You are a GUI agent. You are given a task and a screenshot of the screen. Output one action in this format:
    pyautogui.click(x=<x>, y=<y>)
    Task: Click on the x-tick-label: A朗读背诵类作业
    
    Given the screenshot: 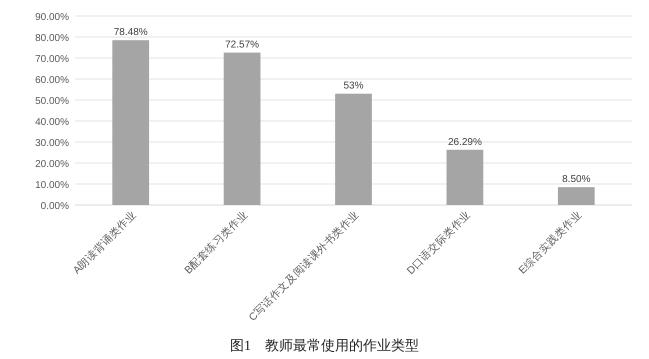 What is the action you would take?
    pyautogui.click(x=104, y=242)
    